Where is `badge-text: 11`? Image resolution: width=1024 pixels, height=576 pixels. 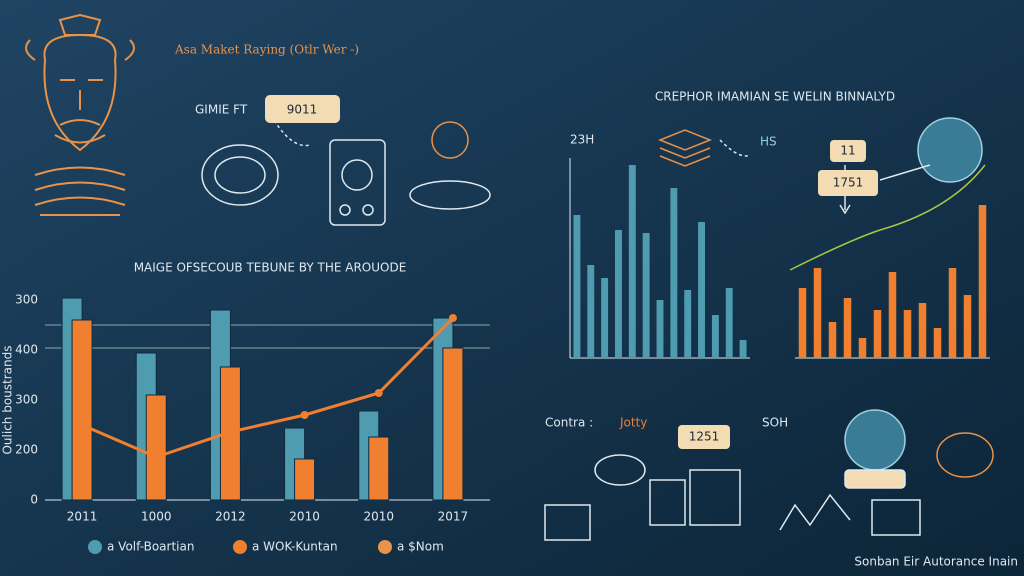 badge-text: 11 is located at coordinates (847, 151).